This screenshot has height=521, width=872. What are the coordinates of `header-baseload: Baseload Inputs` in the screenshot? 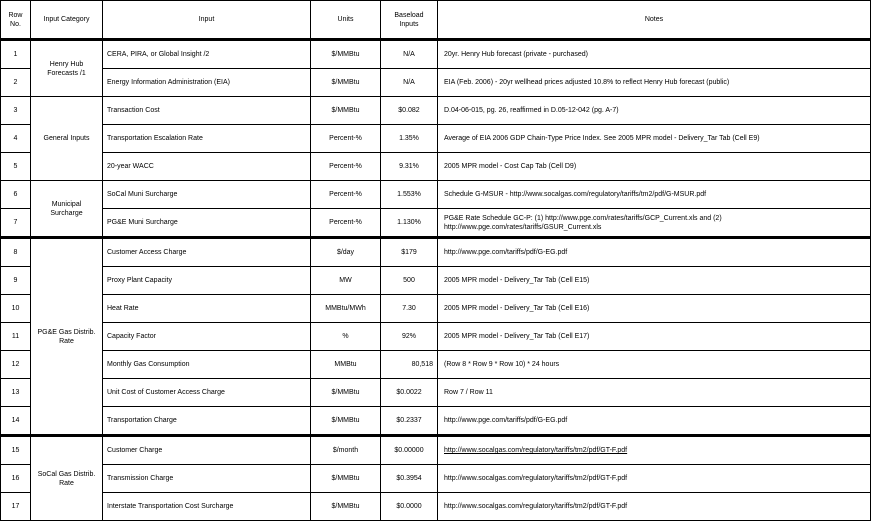 It's located at (409, 20).